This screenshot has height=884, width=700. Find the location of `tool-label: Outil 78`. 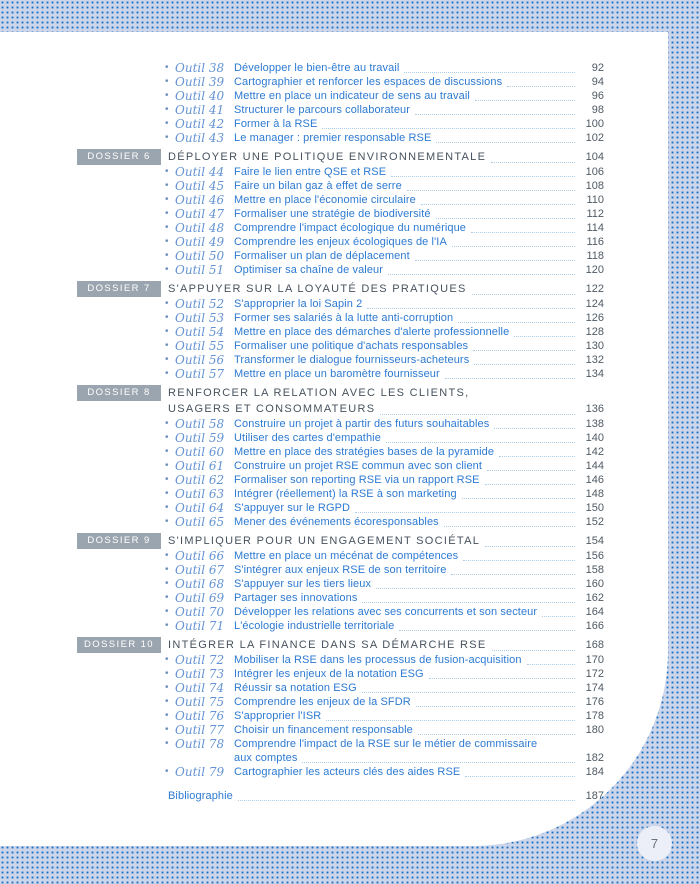

tool-label: Outil 78 is located at coordinates (200, 744).